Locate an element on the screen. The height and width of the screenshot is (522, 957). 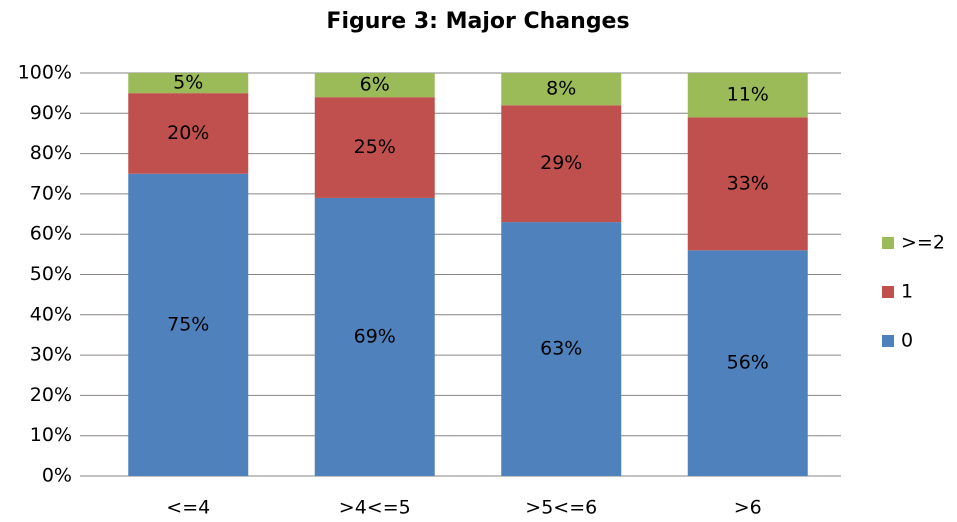
data-label: 8% is located at coordinates (561, 89).